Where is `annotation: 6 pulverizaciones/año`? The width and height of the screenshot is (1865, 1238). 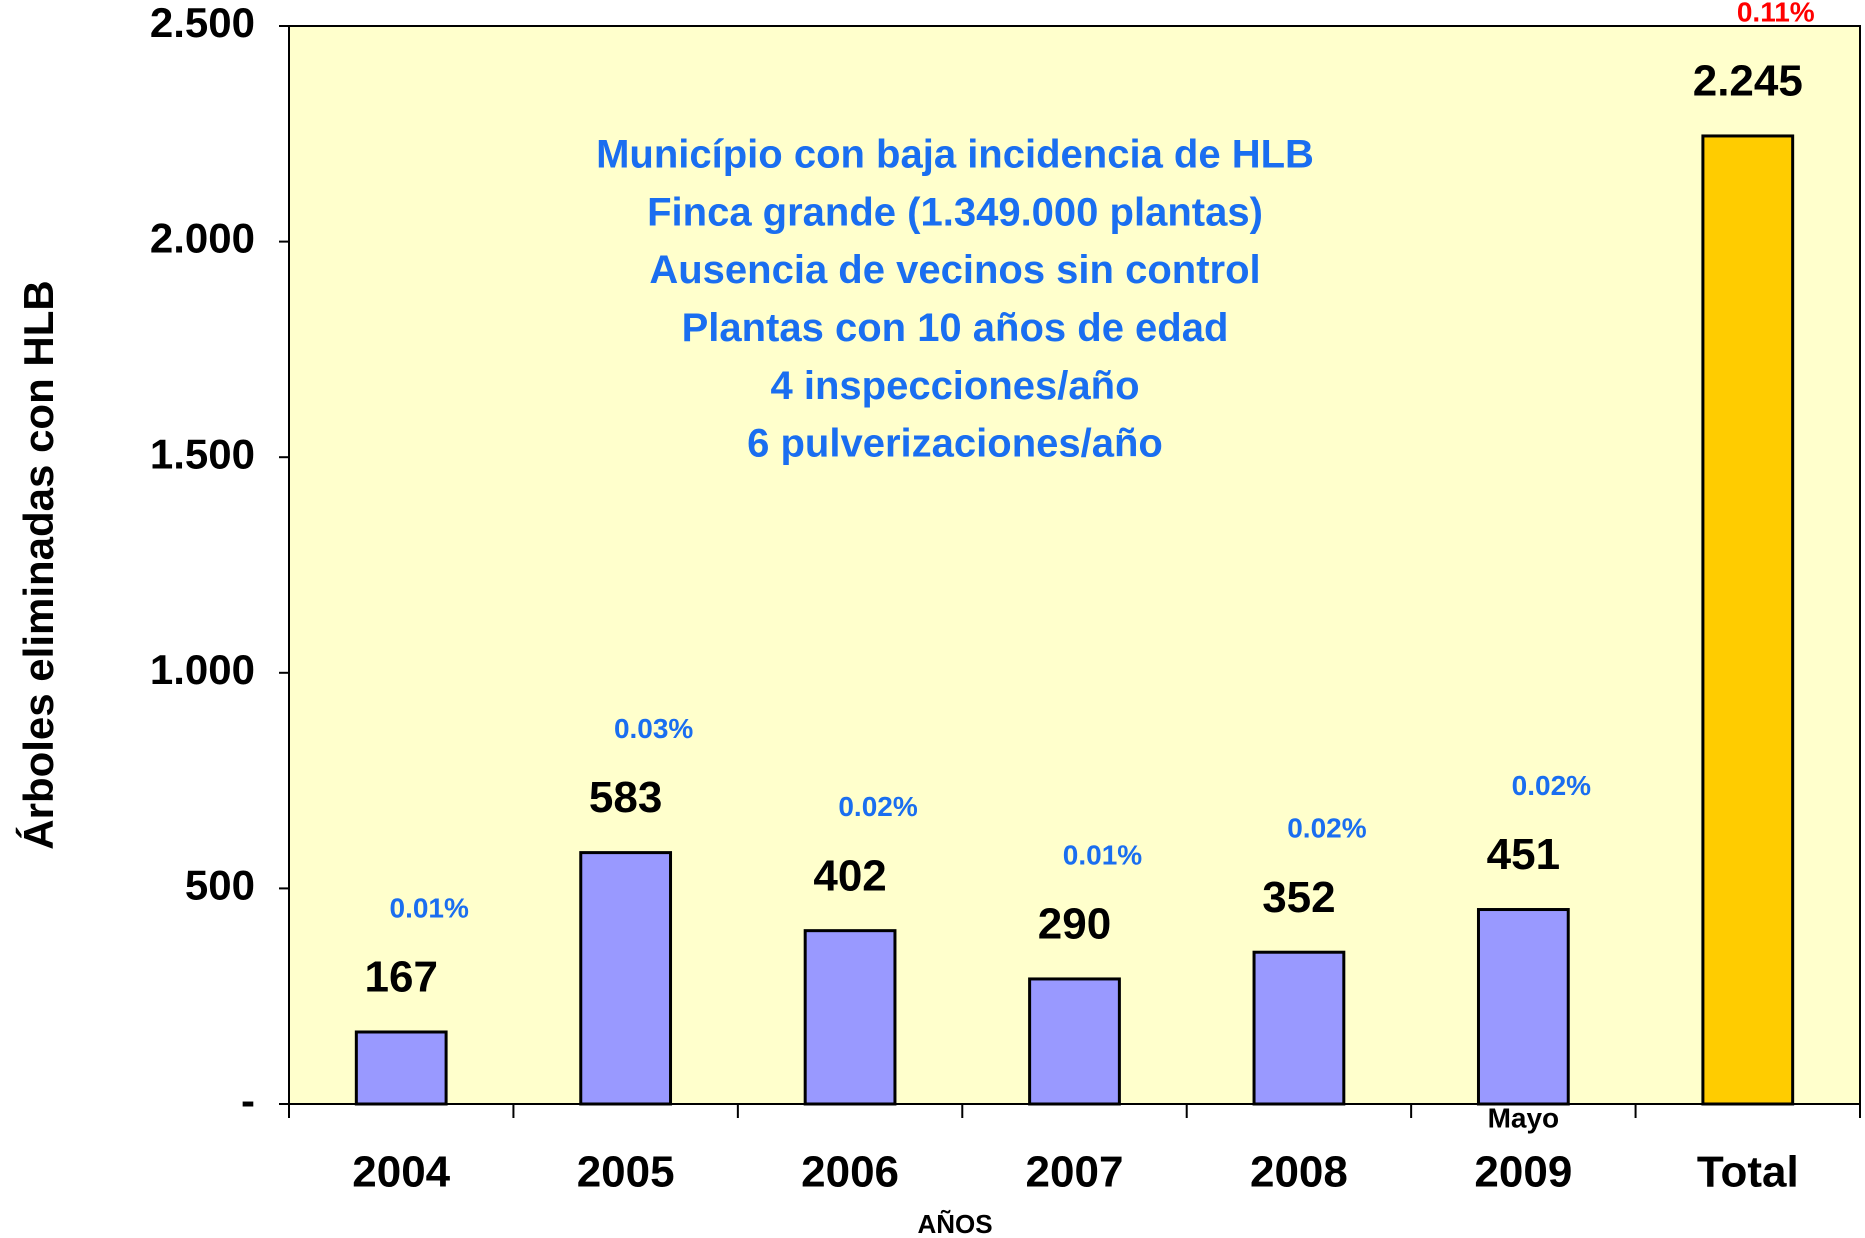 annotation: 6 pulverizaciones/año is located at coordinates (955, 444).